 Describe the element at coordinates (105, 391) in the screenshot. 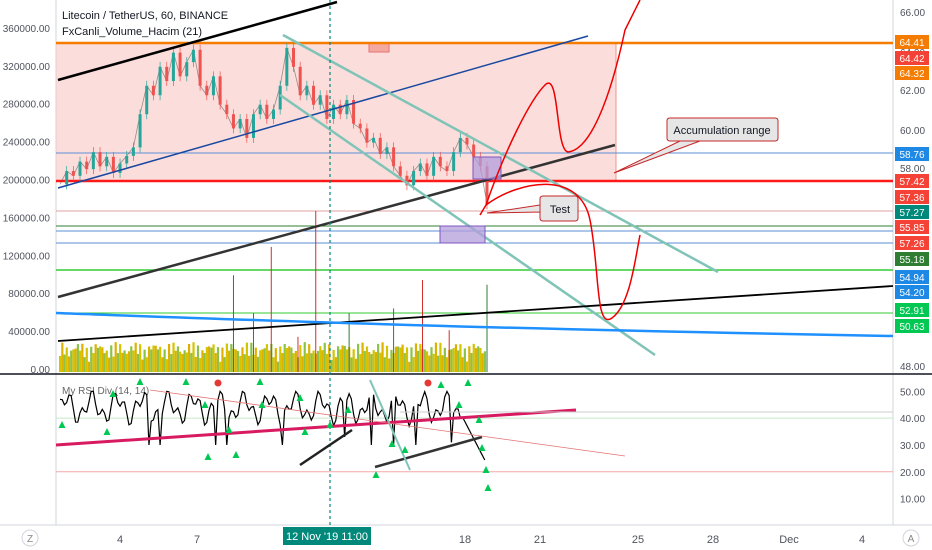

I see `rsi-label: My RSI Div (14, 14)` at that location.